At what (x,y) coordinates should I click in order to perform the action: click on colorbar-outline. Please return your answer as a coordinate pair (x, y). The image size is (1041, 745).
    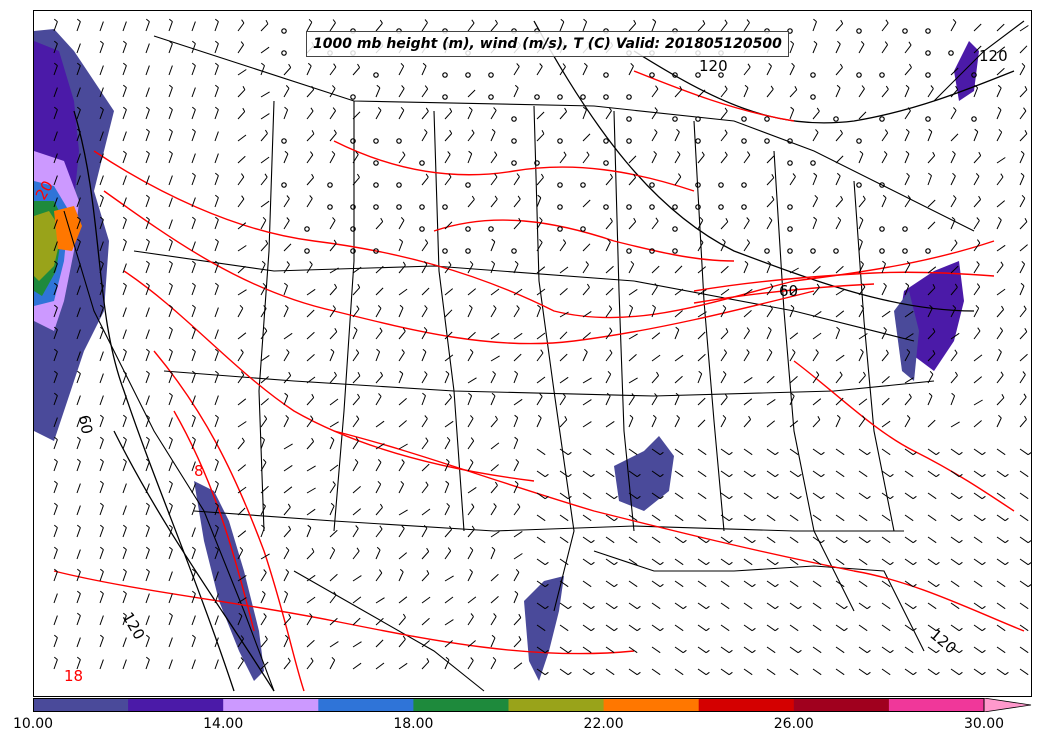
    Looking at the image, I should click on (509, 705).